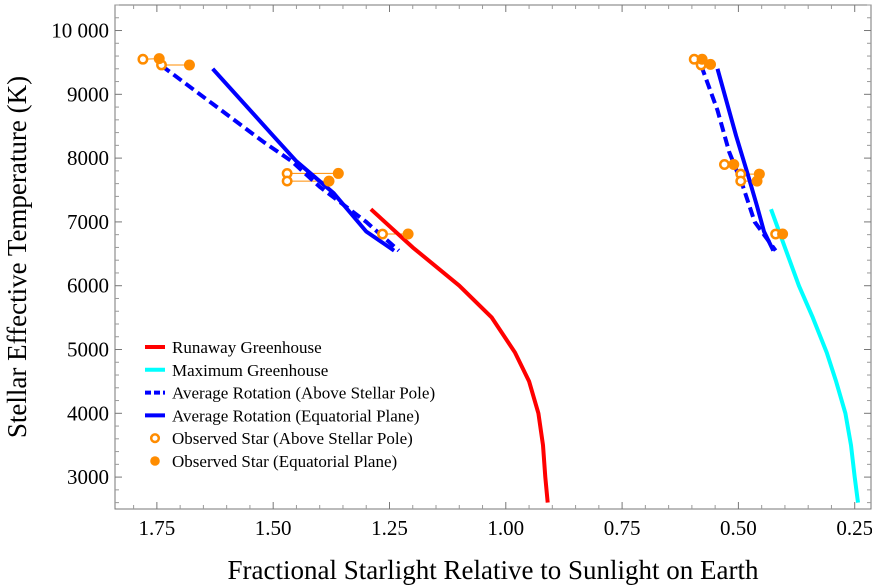 Image resolution: width=872 pixels, height=587 pixels. I want to click on y-tick-label: 4000, so click(88, 413).